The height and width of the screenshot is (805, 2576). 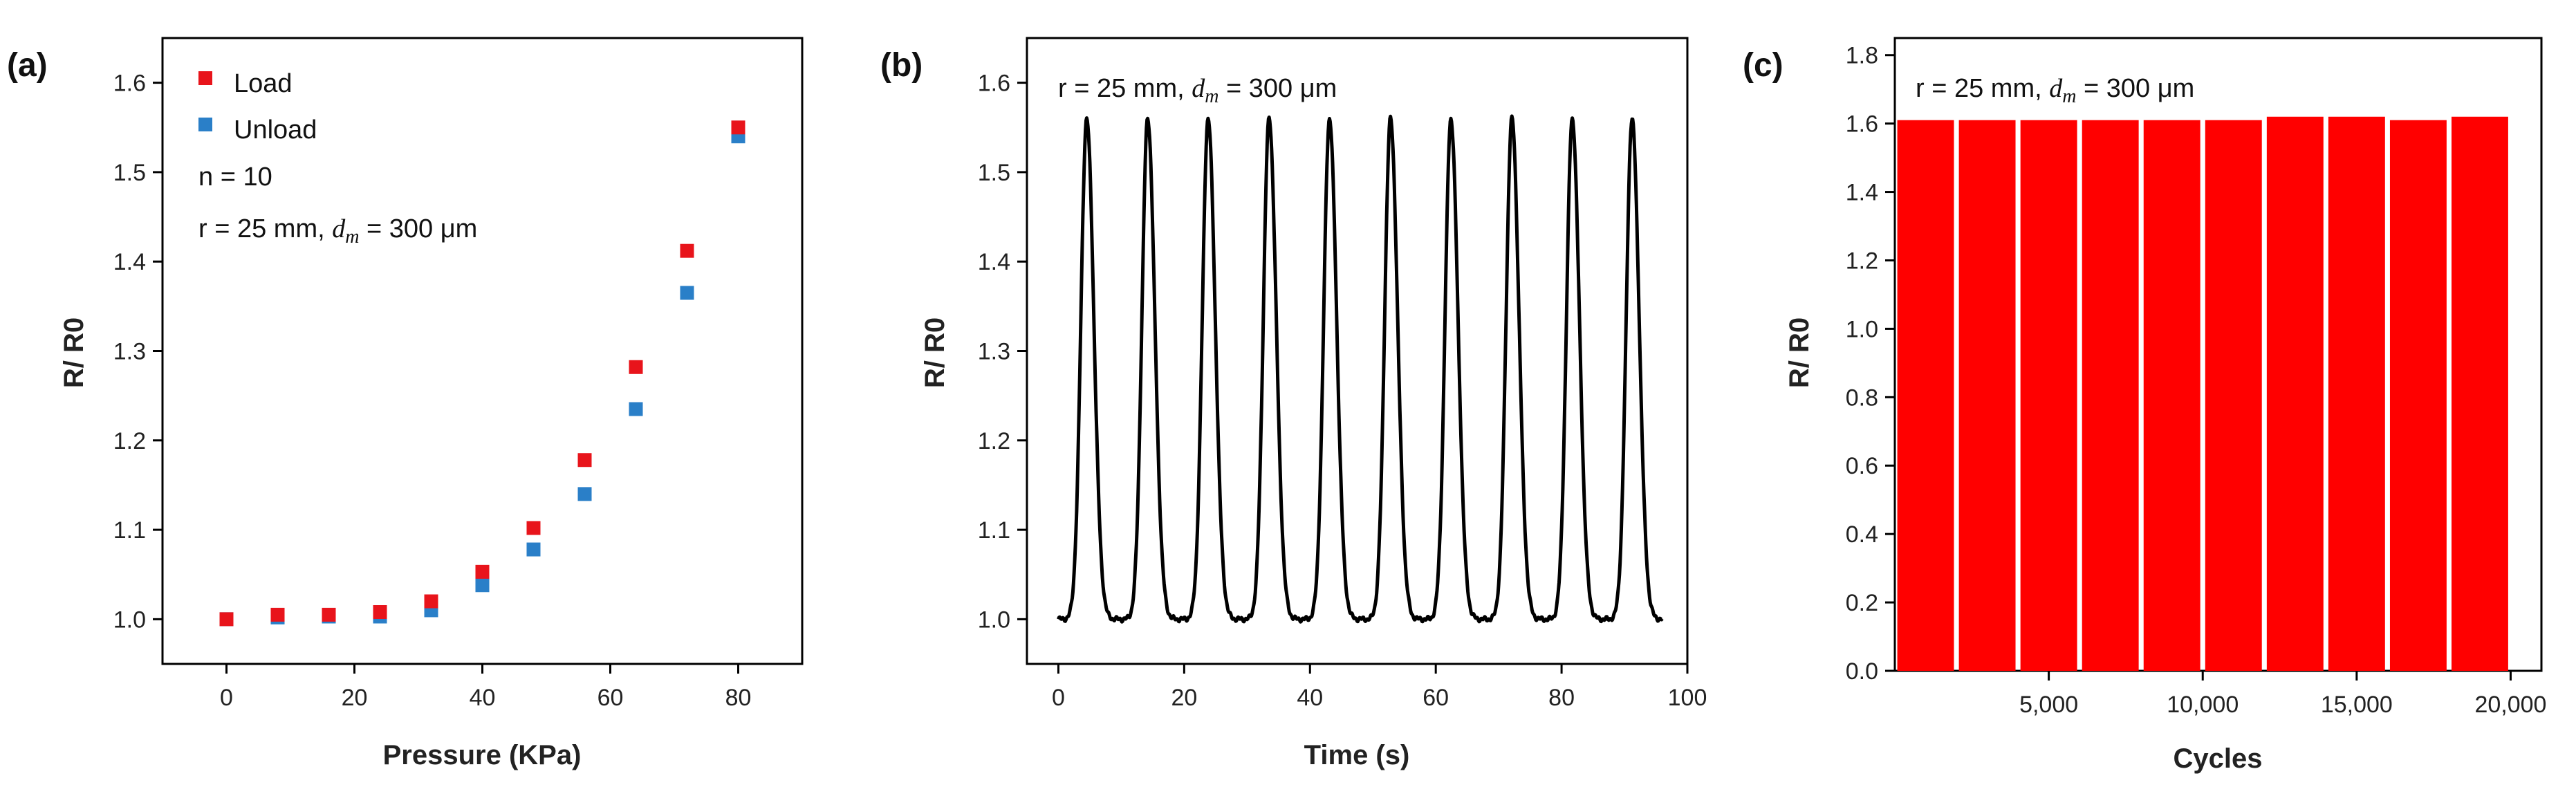 What do you see at coordinates (338, 231) in the screenshot?
I see `annotation-geometry-a: r = 25 mm, dm = 300 μm` at bounding box center [338, 231].